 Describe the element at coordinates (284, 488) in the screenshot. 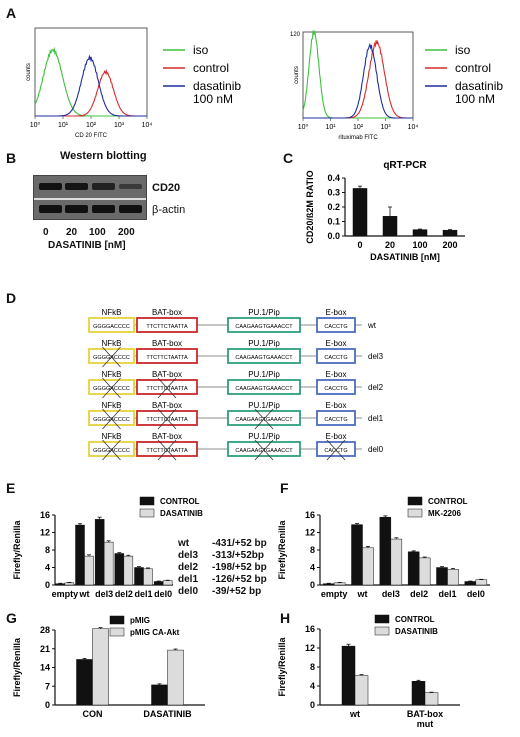

I see `panel-label-f: F` at that location.